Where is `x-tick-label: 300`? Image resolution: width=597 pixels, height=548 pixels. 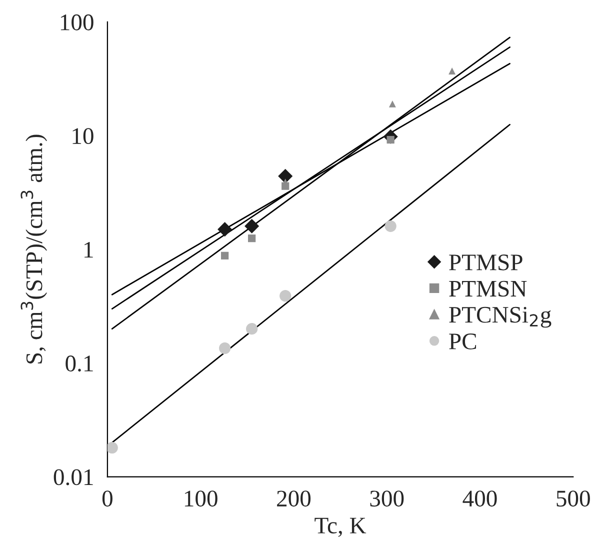 x-tick-label: 300 is located at coordinates (387, 498).